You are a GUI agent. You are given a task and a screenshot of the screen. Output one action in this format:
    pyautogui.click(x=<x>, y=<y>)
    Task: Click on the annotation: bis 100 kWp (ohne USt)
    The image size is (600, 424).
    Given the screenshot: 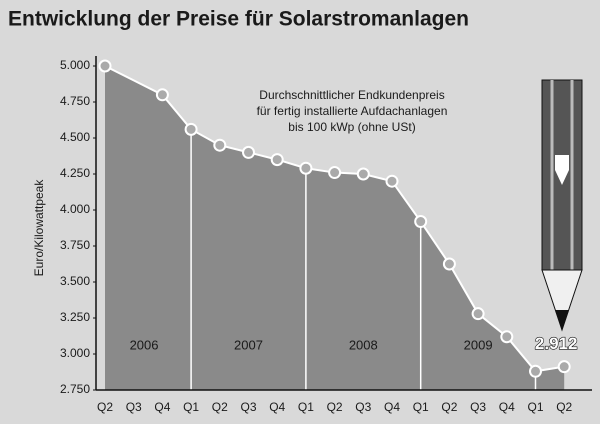 What is the action you would take?
    pyautogui.click(x=351, y=127)
    